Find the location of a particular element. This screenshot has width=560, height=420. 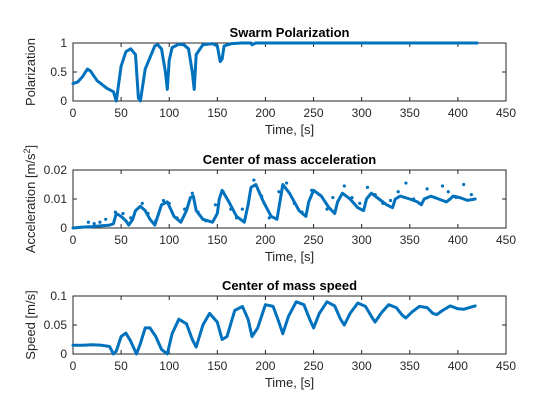

y-axis-label-text: Speed [m/s] is located at coordinates (30, 324).